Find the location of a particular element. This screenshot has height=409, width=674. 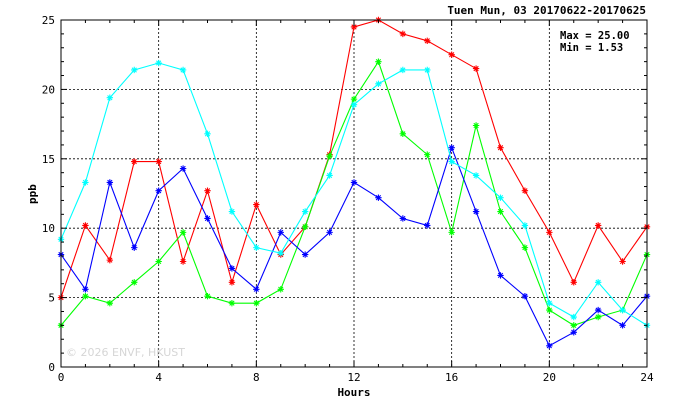

x-tick-label: 20 is located at coordinates (549, 377).